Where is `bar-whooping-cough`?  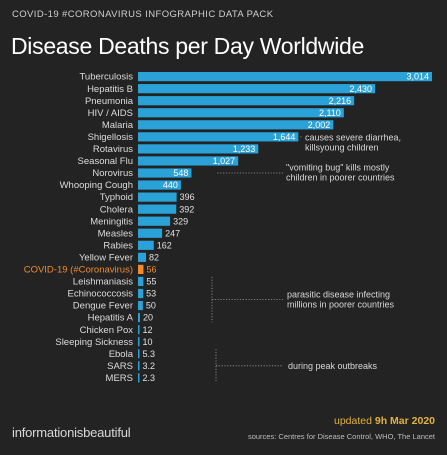
bar-whooping-cough is located at coordinates (159, 185).